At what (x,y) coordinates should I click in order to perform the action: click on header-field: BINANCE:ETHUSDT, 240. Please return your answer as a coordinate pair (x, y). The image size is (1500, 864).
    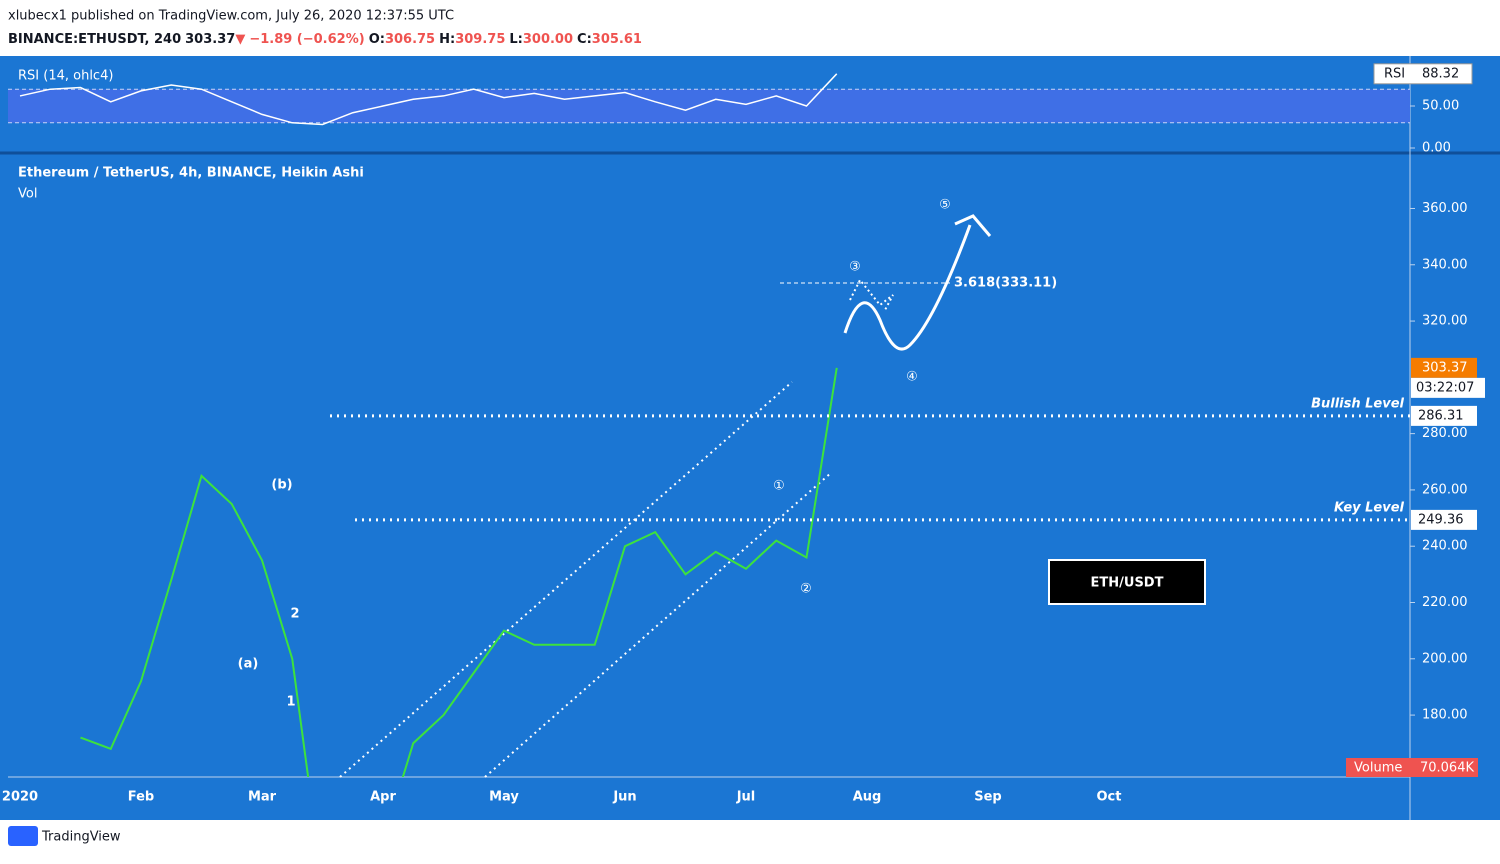
    Looking at the image, I should click on (94, 39).